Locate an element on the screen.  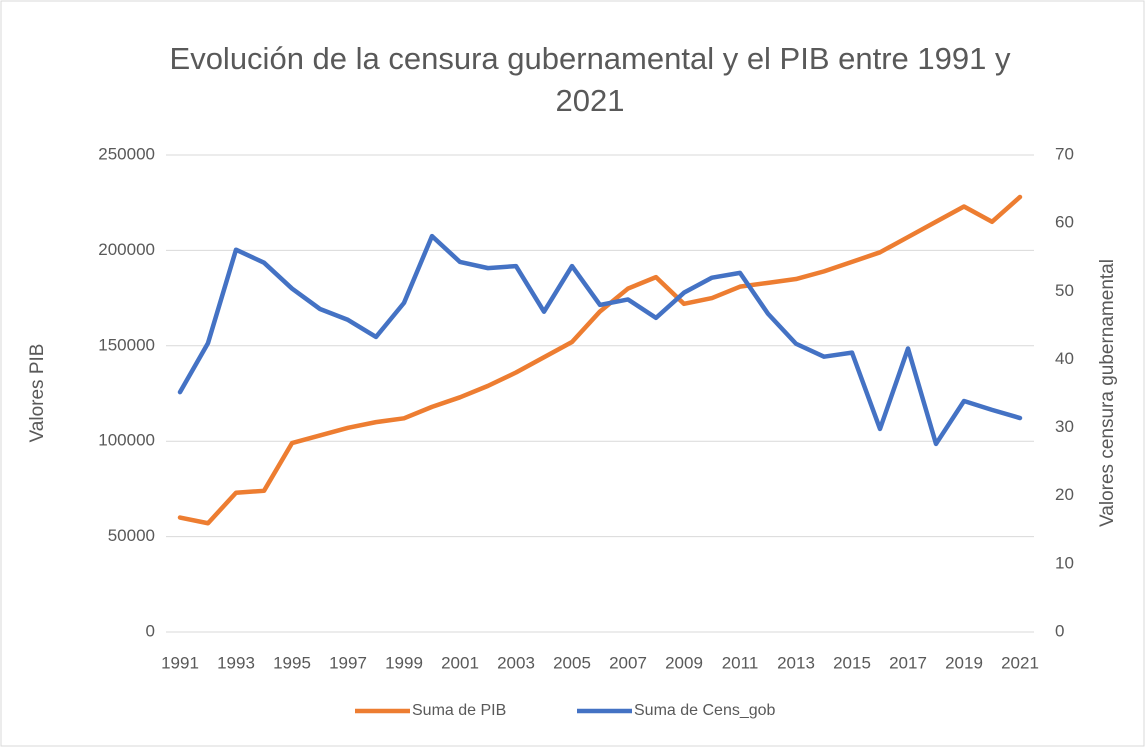
y2-tick-label: 10 is located at coordinates (1064, 562).